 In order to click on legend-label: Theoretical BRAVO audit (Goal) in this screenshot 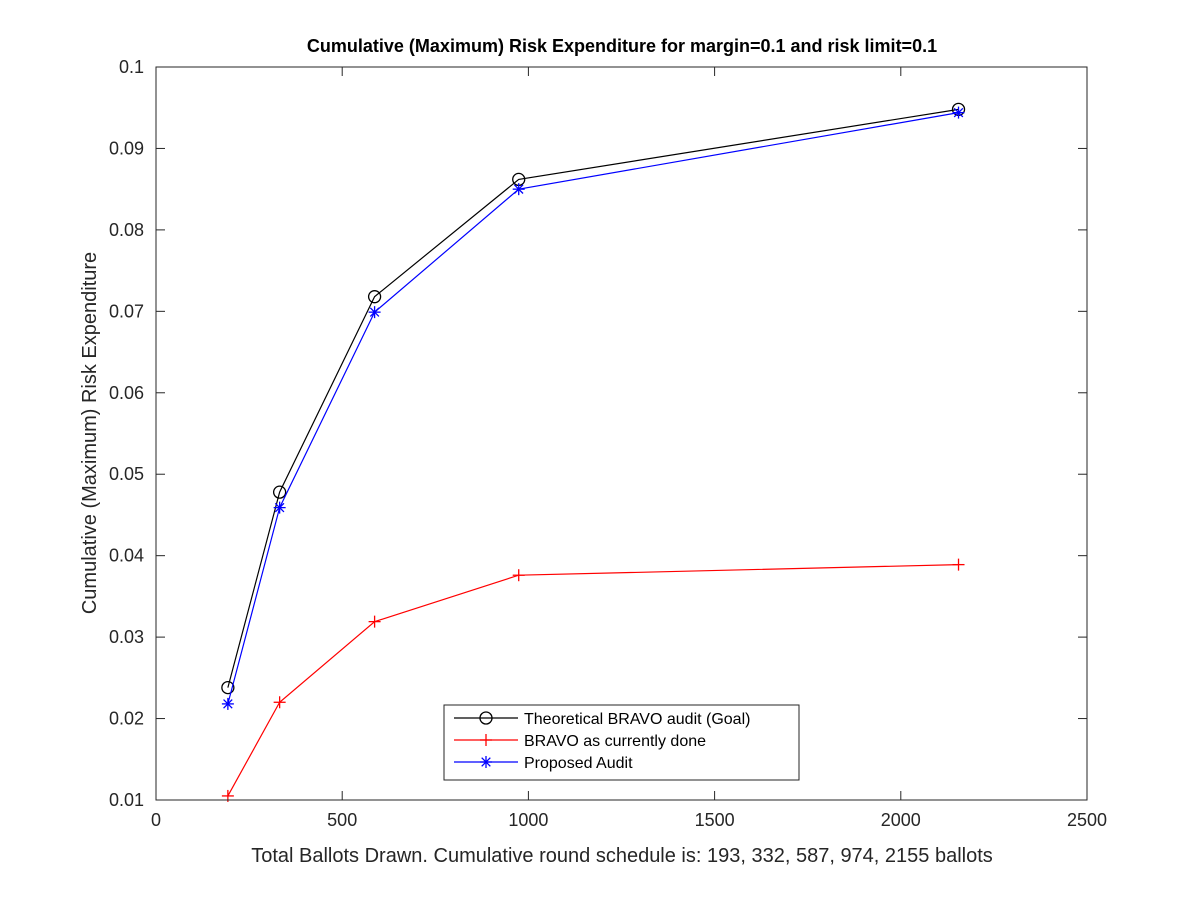, I will do `click(637, 719)`.